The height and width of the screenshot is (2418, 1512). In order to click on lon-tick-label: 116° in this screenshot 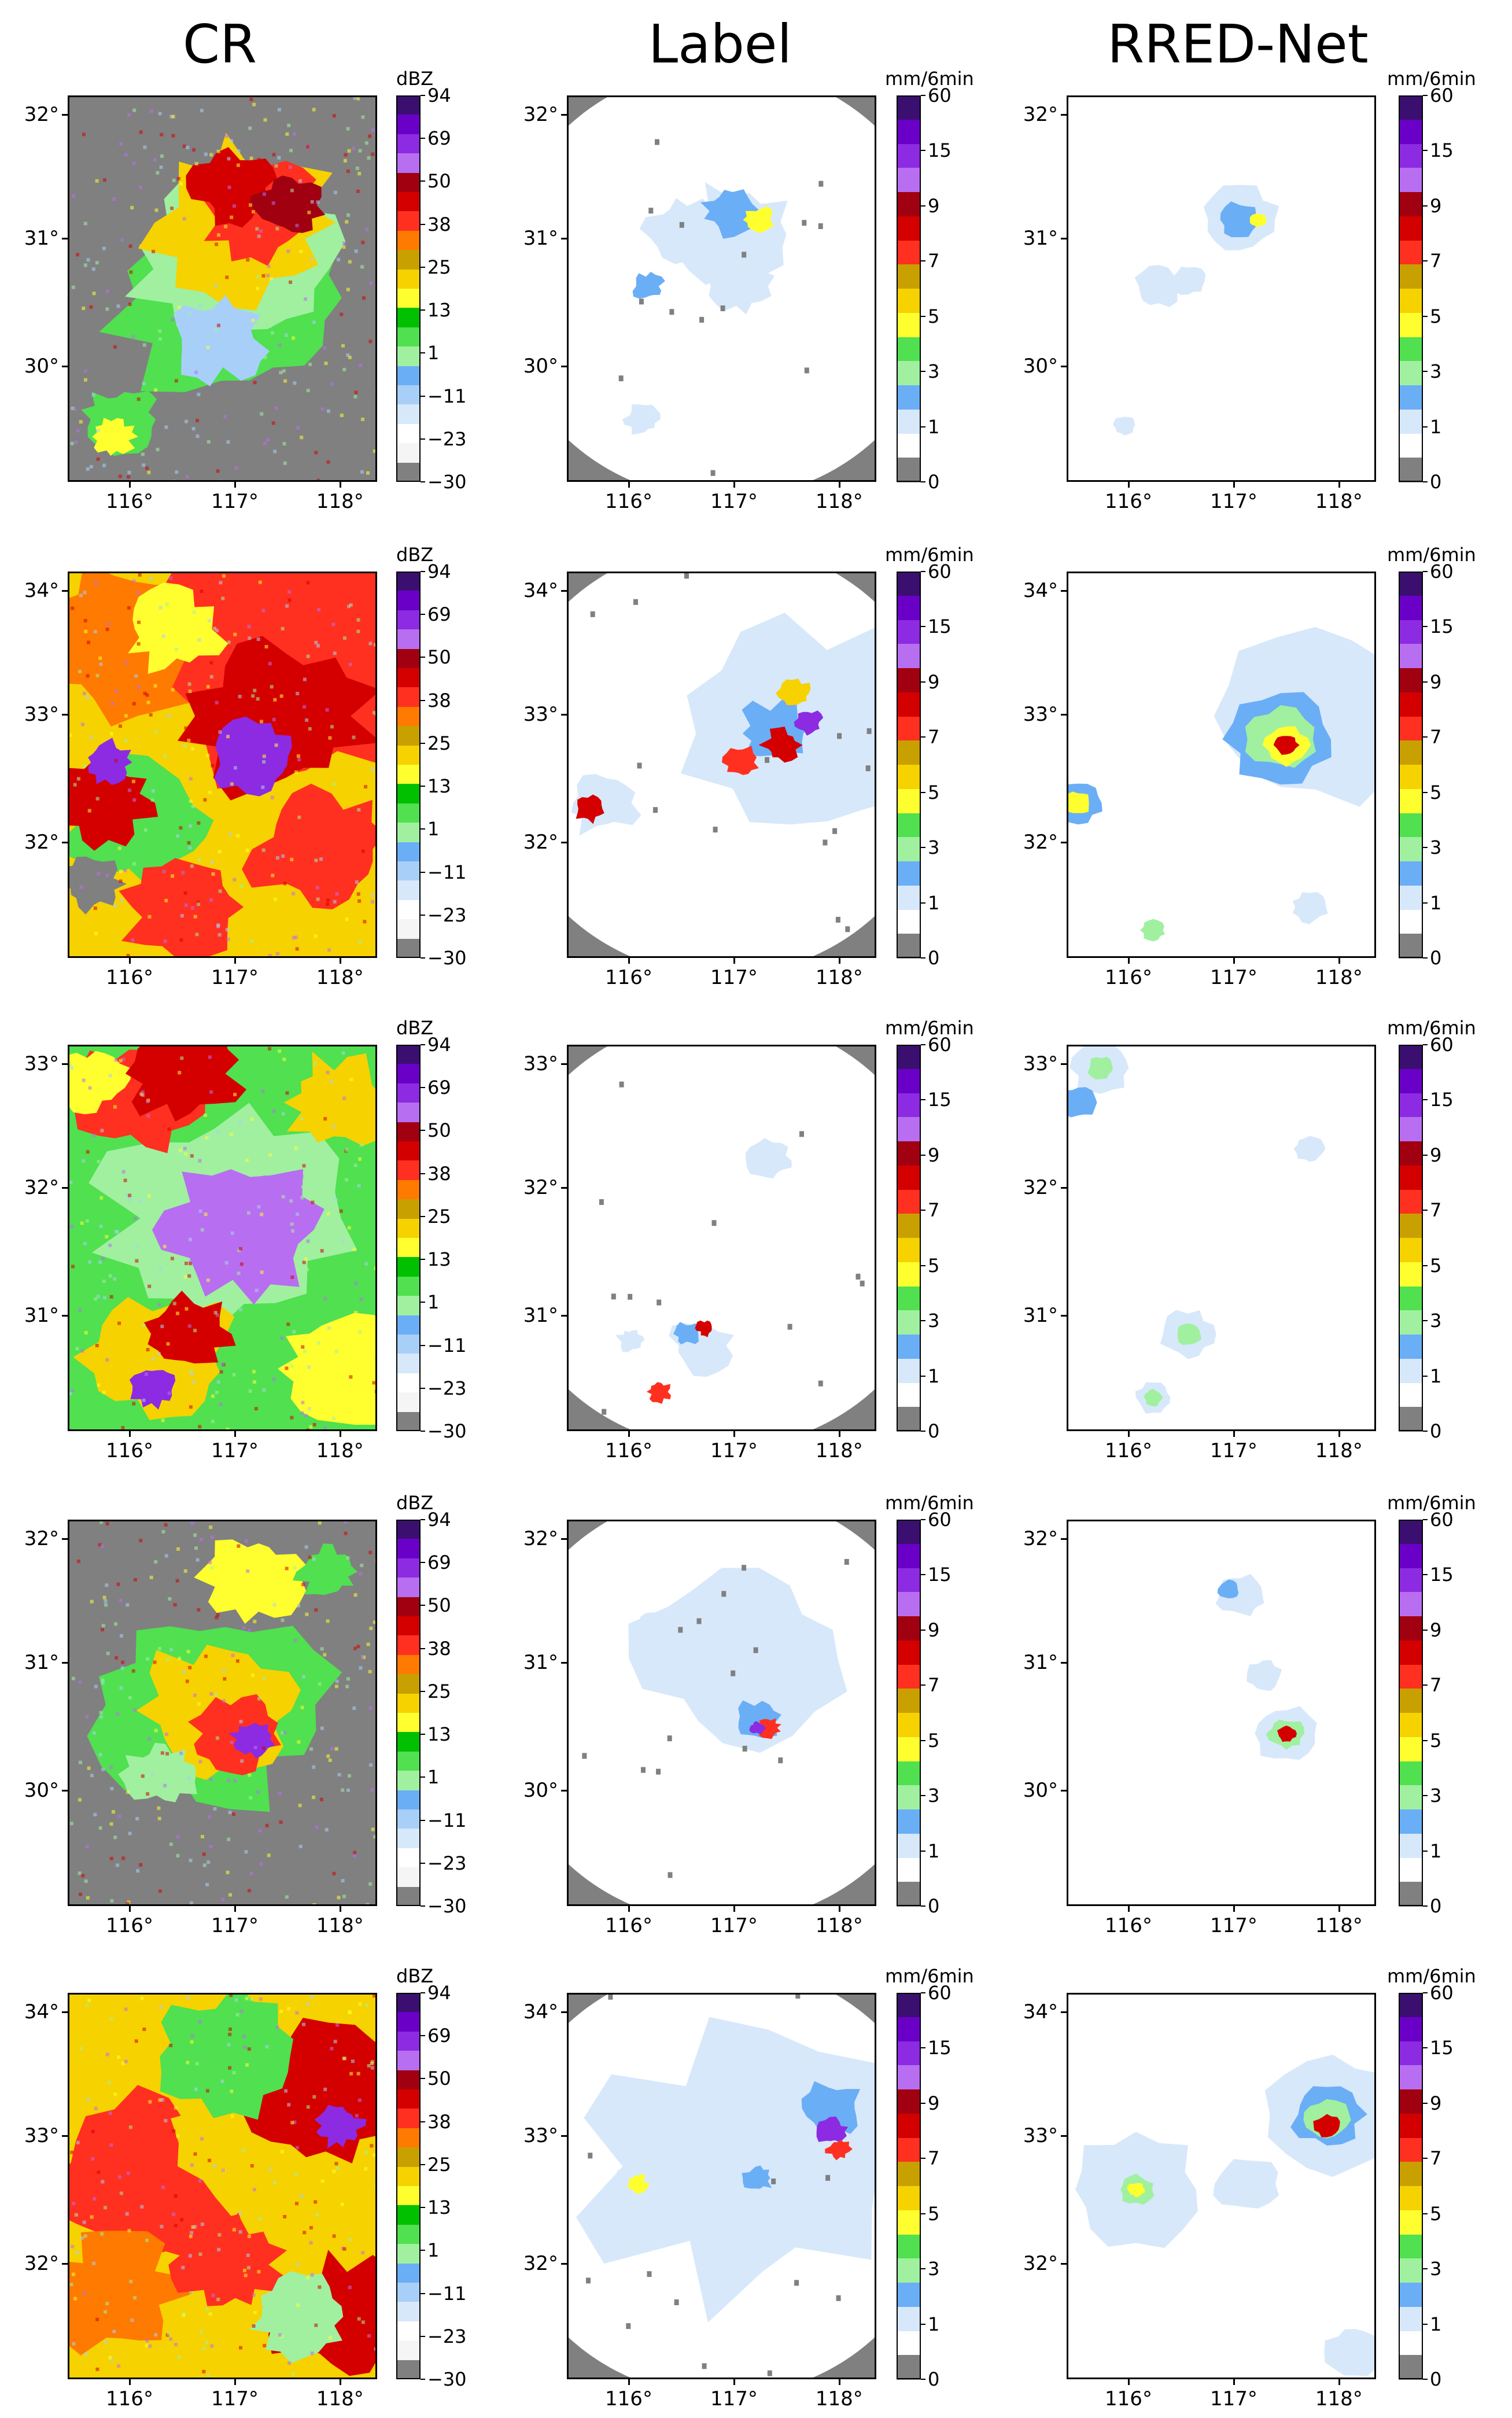, I will do `click(129, 1451)`.